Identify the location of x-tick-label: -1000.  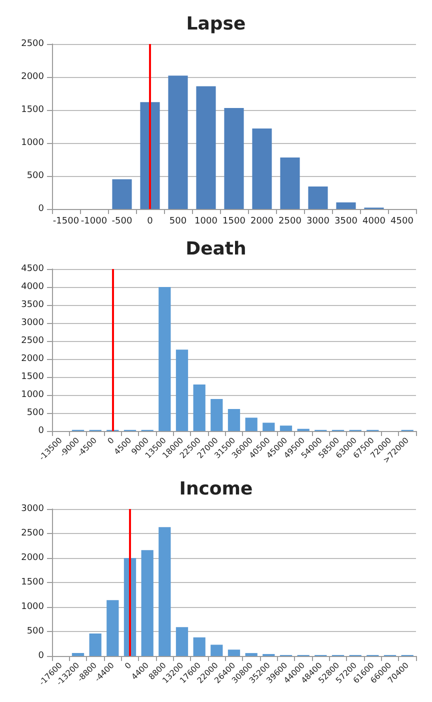
(94, 221).